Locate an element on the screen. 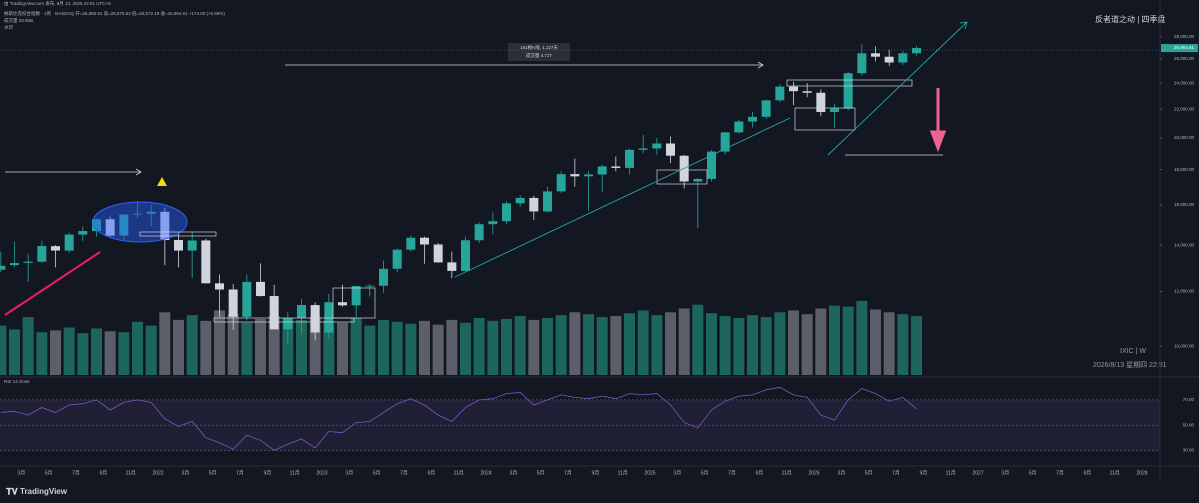 Image resolution: width=1199 pixels, height=503 pixels. y-tick-label: 24,000.00 is located at coordinates (1184, 82).